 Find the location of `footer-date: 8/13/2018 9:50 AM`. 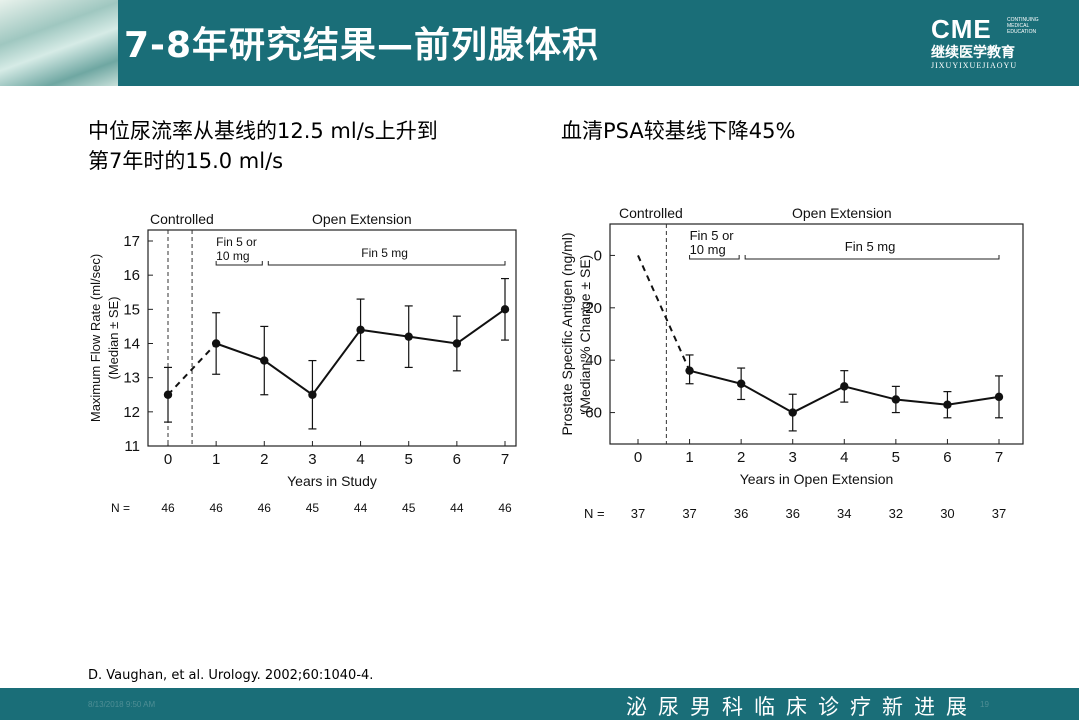

footer-date: 8/13/2018 9:50 AM is located at coordinates (122, 704).